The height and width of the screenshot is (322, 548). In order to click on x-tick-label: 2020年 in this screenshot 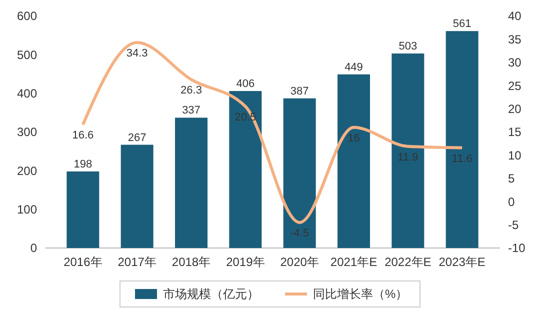, I will do `click(299, 262)`.